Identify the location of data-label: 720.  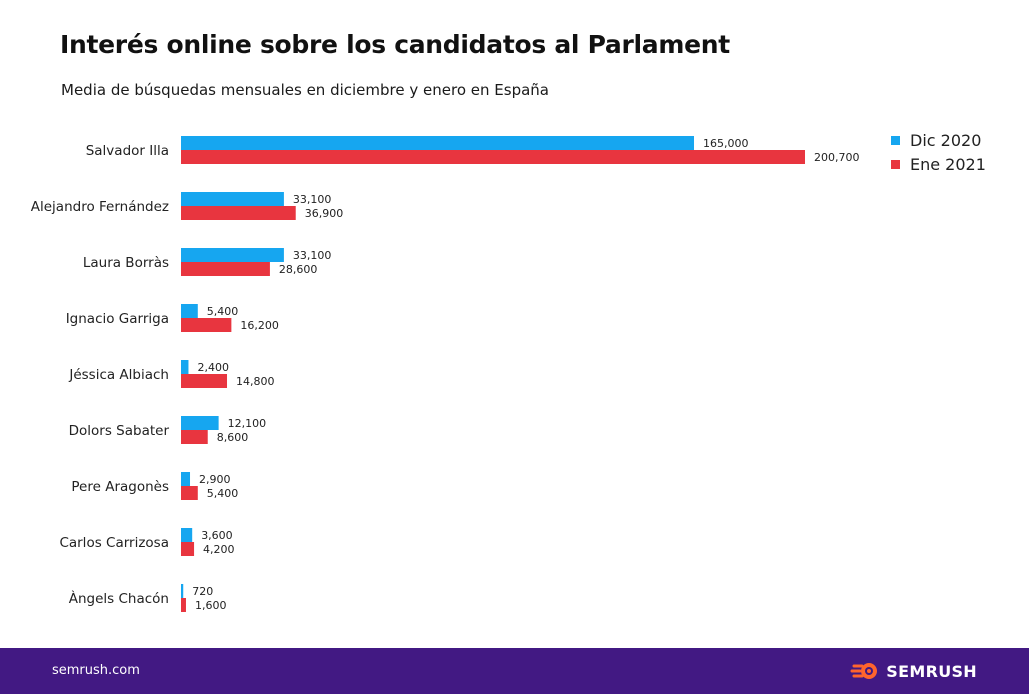
(202, 591).